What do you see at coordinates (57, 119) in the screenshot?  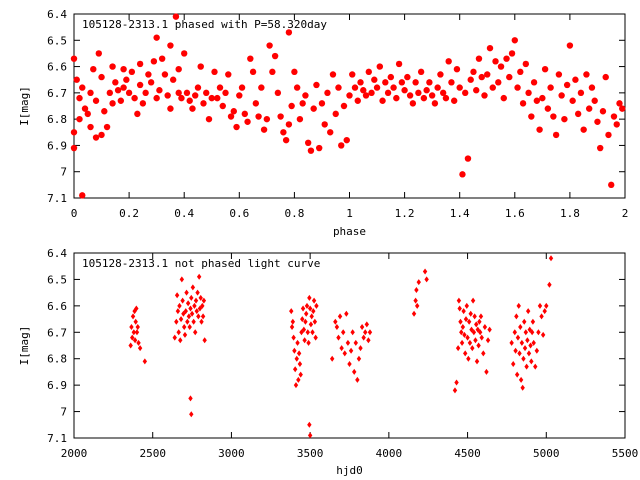 I see `y-tick-label: 6.8` at bounding box center [57, 119].